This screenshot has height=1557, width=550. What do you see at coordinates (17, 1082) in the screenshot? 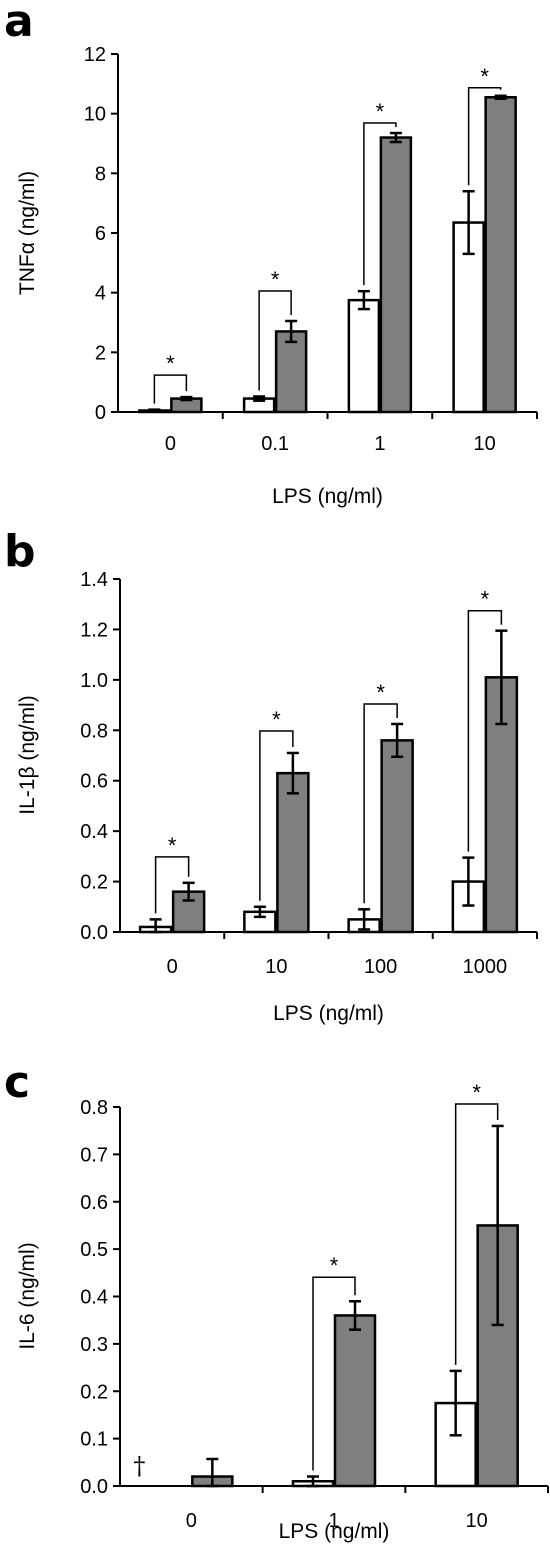
I see `panel-letter: c` at bounding box center [17, 1082].